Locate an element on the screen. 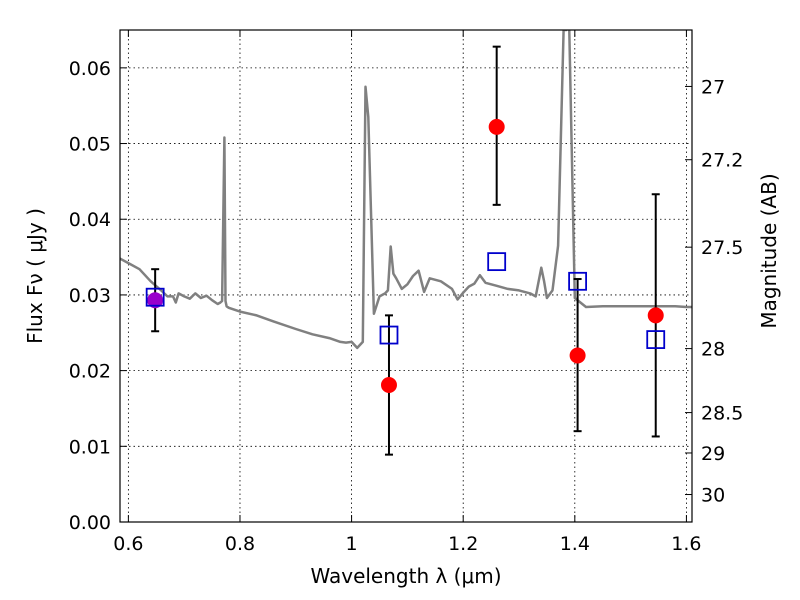 This screenshot has height=600, width=800. x-axis-label: Wavelength λ (μm) is located at coordinates (405, 576).